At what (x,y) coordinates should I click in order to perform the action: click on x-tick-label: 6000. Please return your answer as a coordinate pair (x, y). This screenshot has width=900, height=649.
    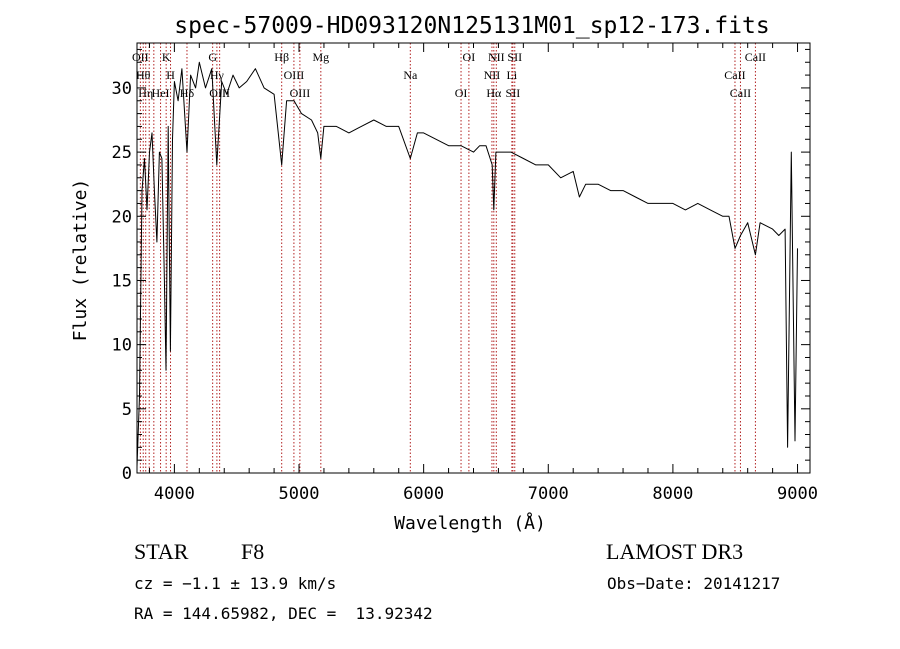
    Looking at the image, I should click on (423, 494).